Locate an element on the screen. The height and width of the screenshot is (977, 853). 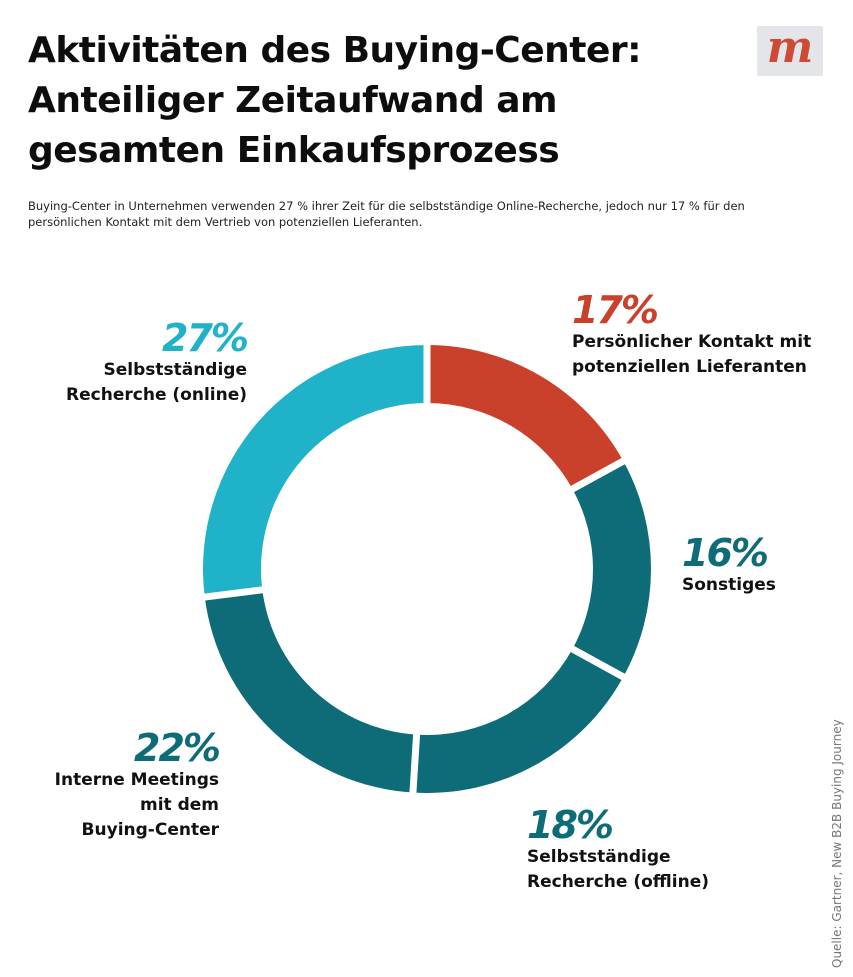
donut-slice-kontakt is located at coordinates (525, 417).